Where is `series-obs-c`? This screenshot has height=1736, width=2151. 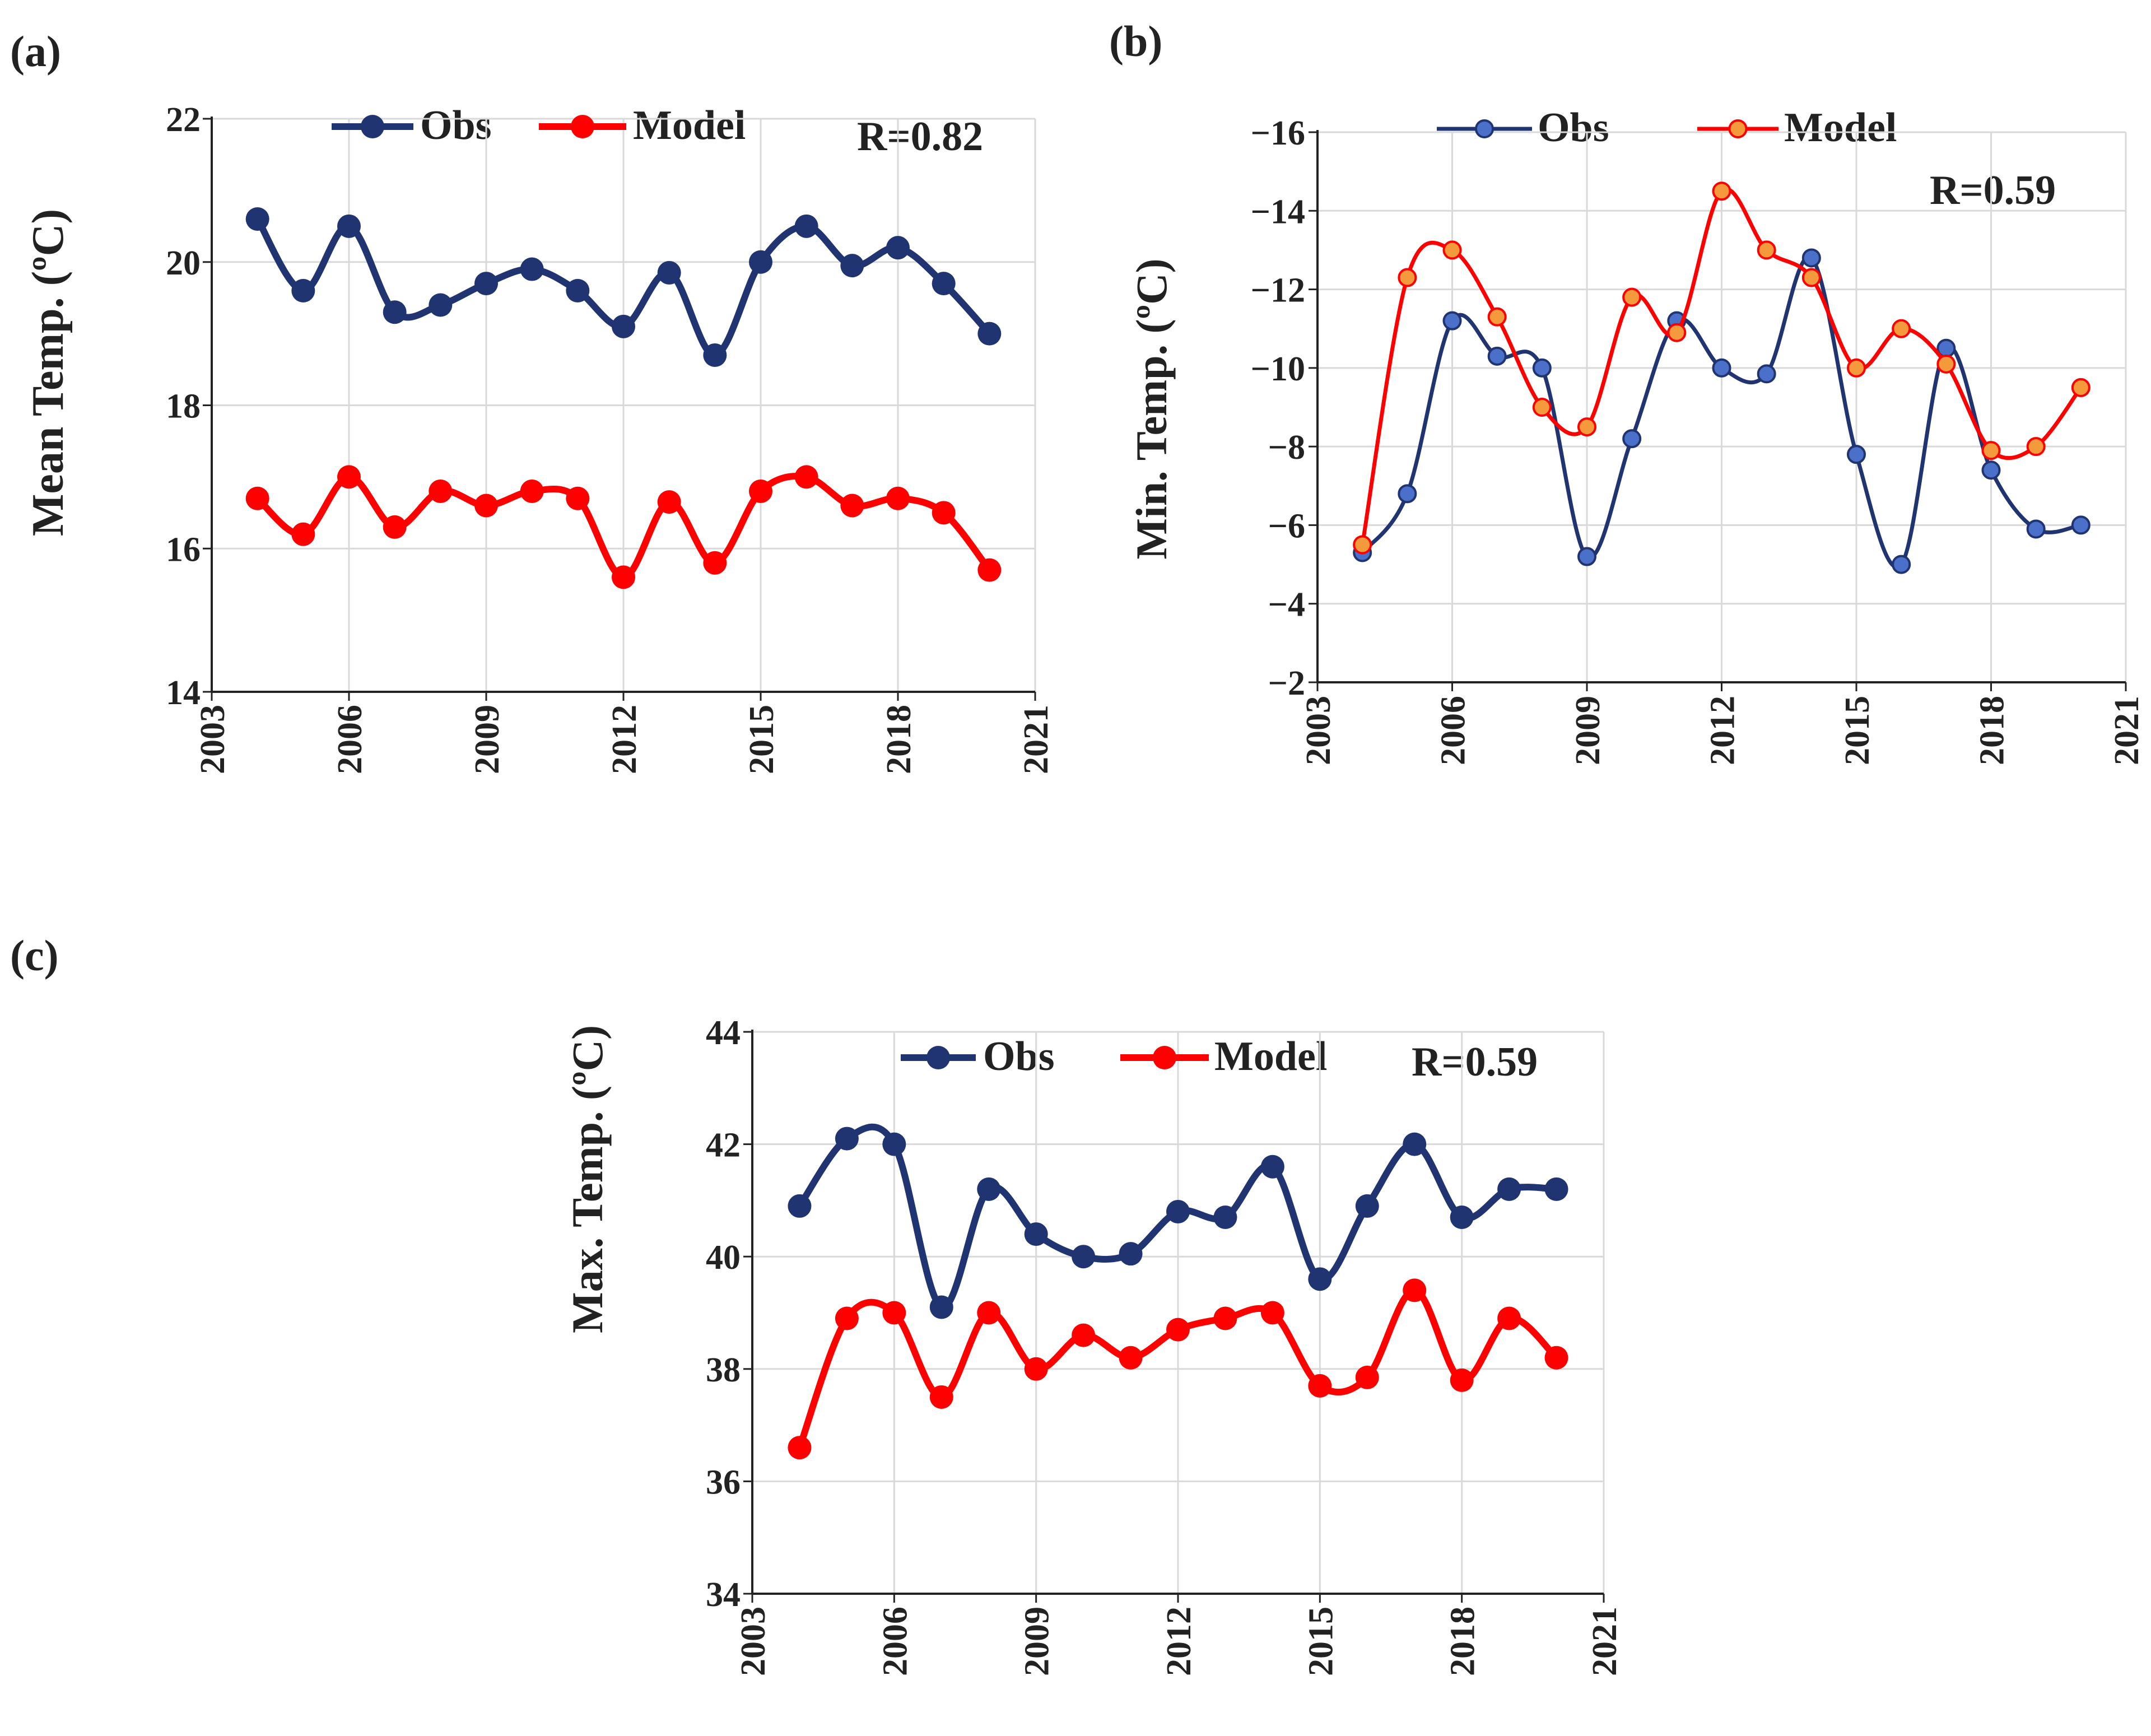
series-obs-c is located at coordinates (1178, 1221).